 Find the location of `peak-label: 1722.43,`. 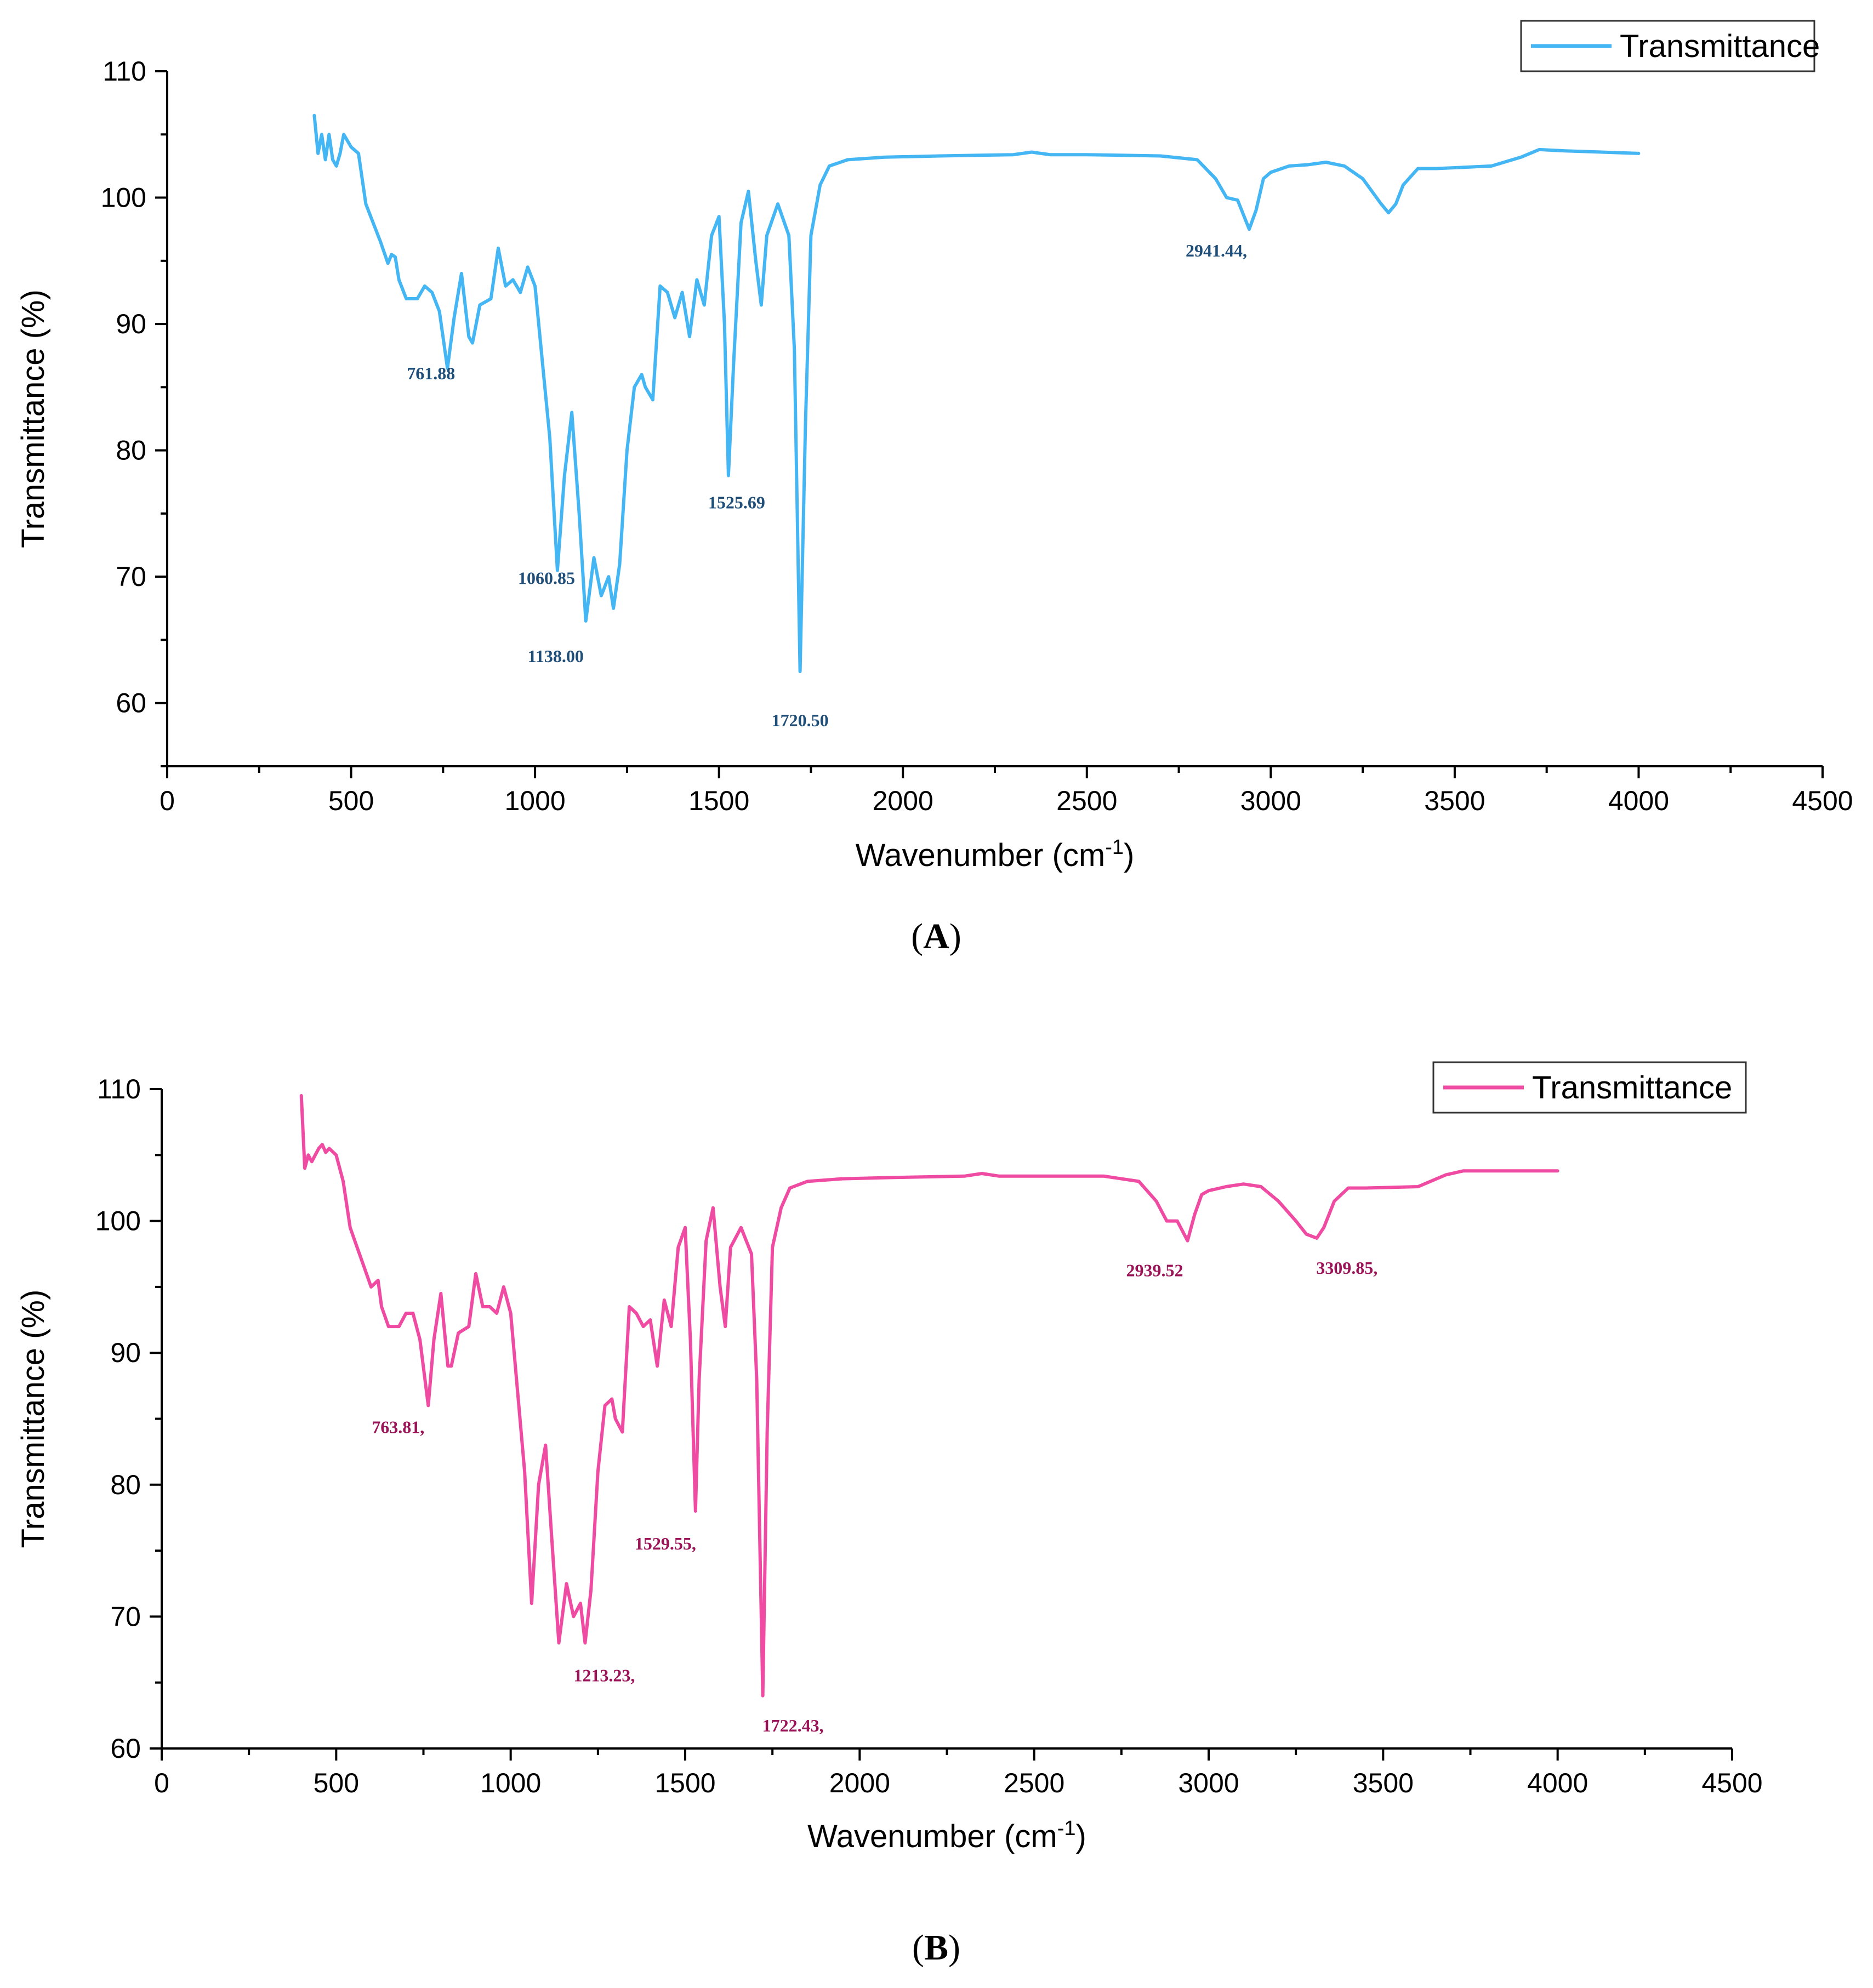

peak-label: 1722.43, is located at coordinates (793, 1725).